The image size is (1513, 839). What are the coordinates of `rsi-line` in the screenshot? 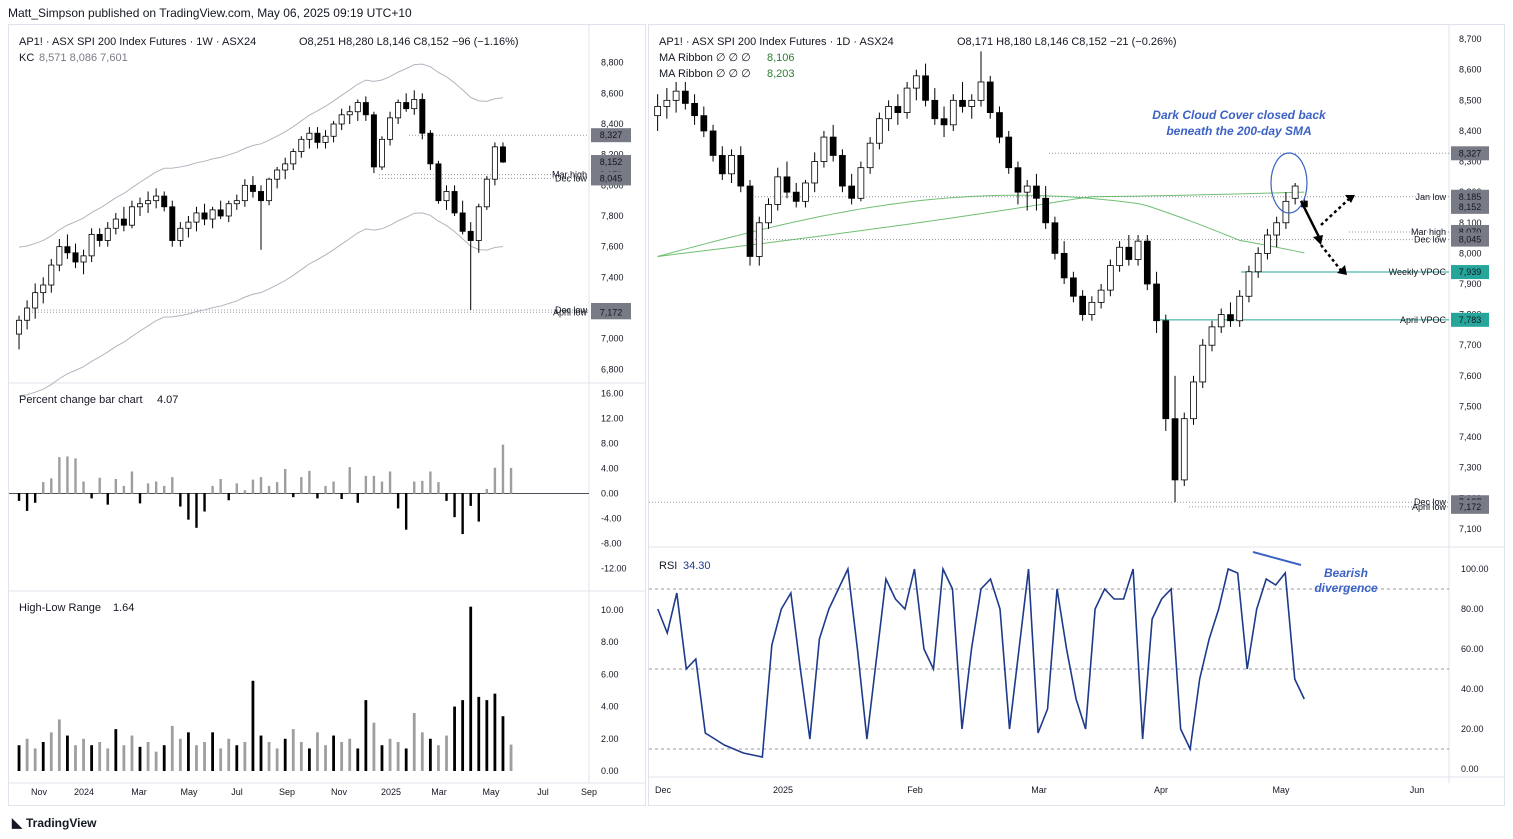 It's located at (981, 662).